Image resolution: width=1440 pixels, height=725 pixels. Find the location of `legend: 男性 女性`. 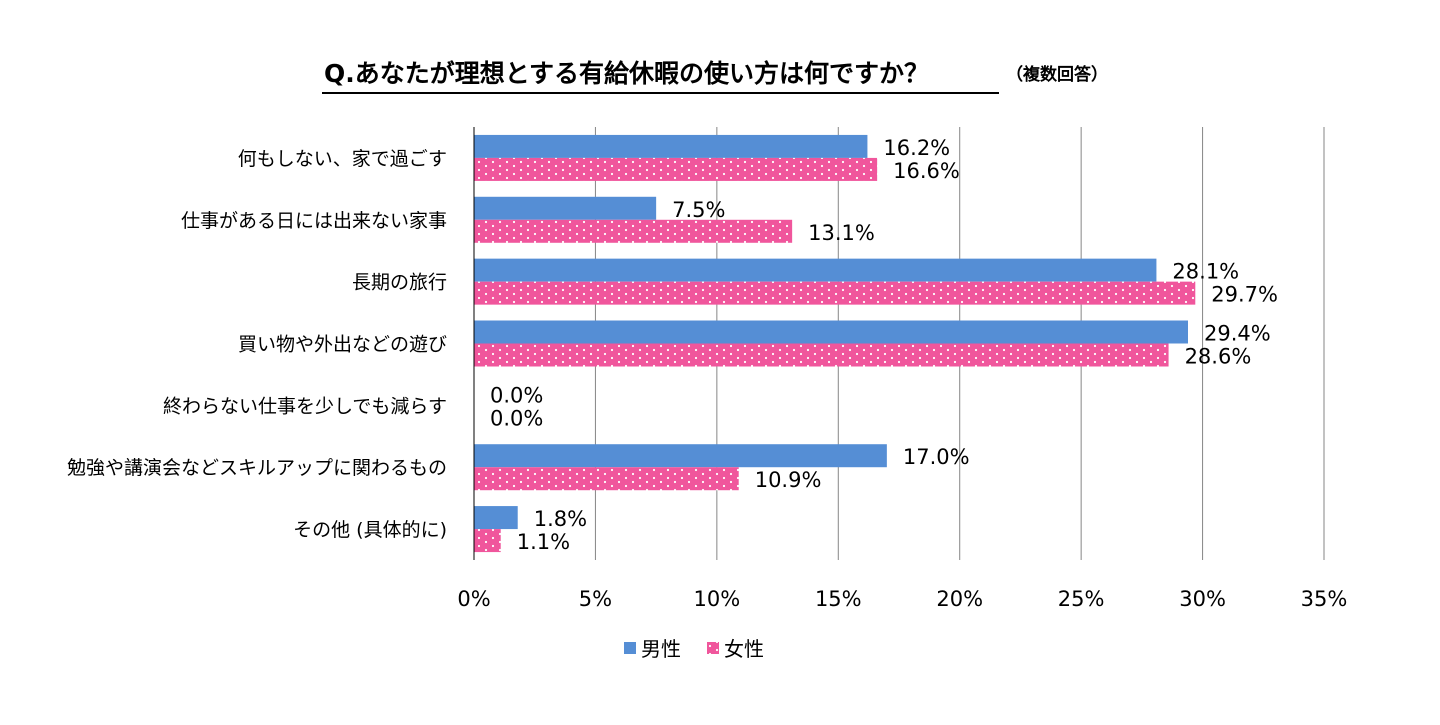

legend: 男性 女性 is located at coordinates (694, 649).